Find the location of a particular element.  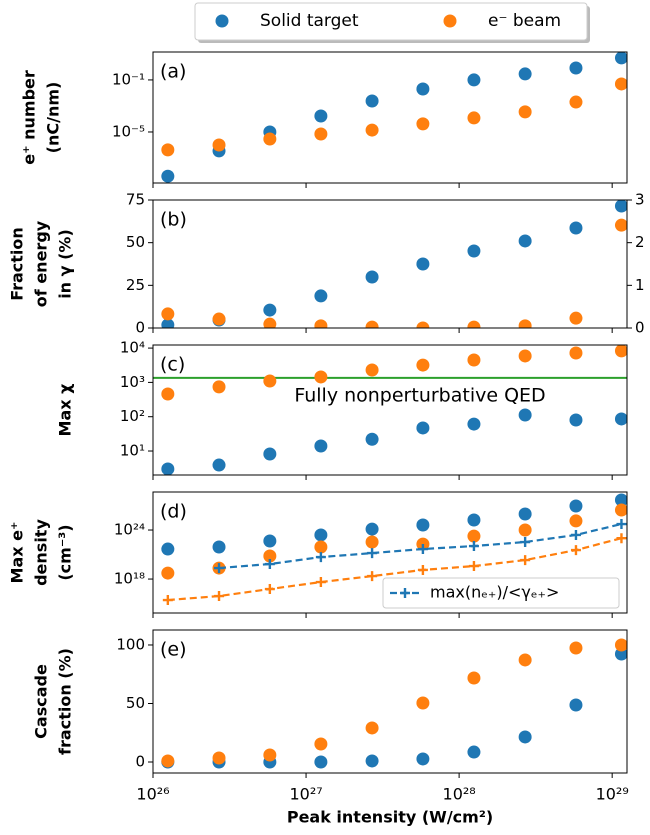

panel-label: (e) is located at coordinates (173, 650).